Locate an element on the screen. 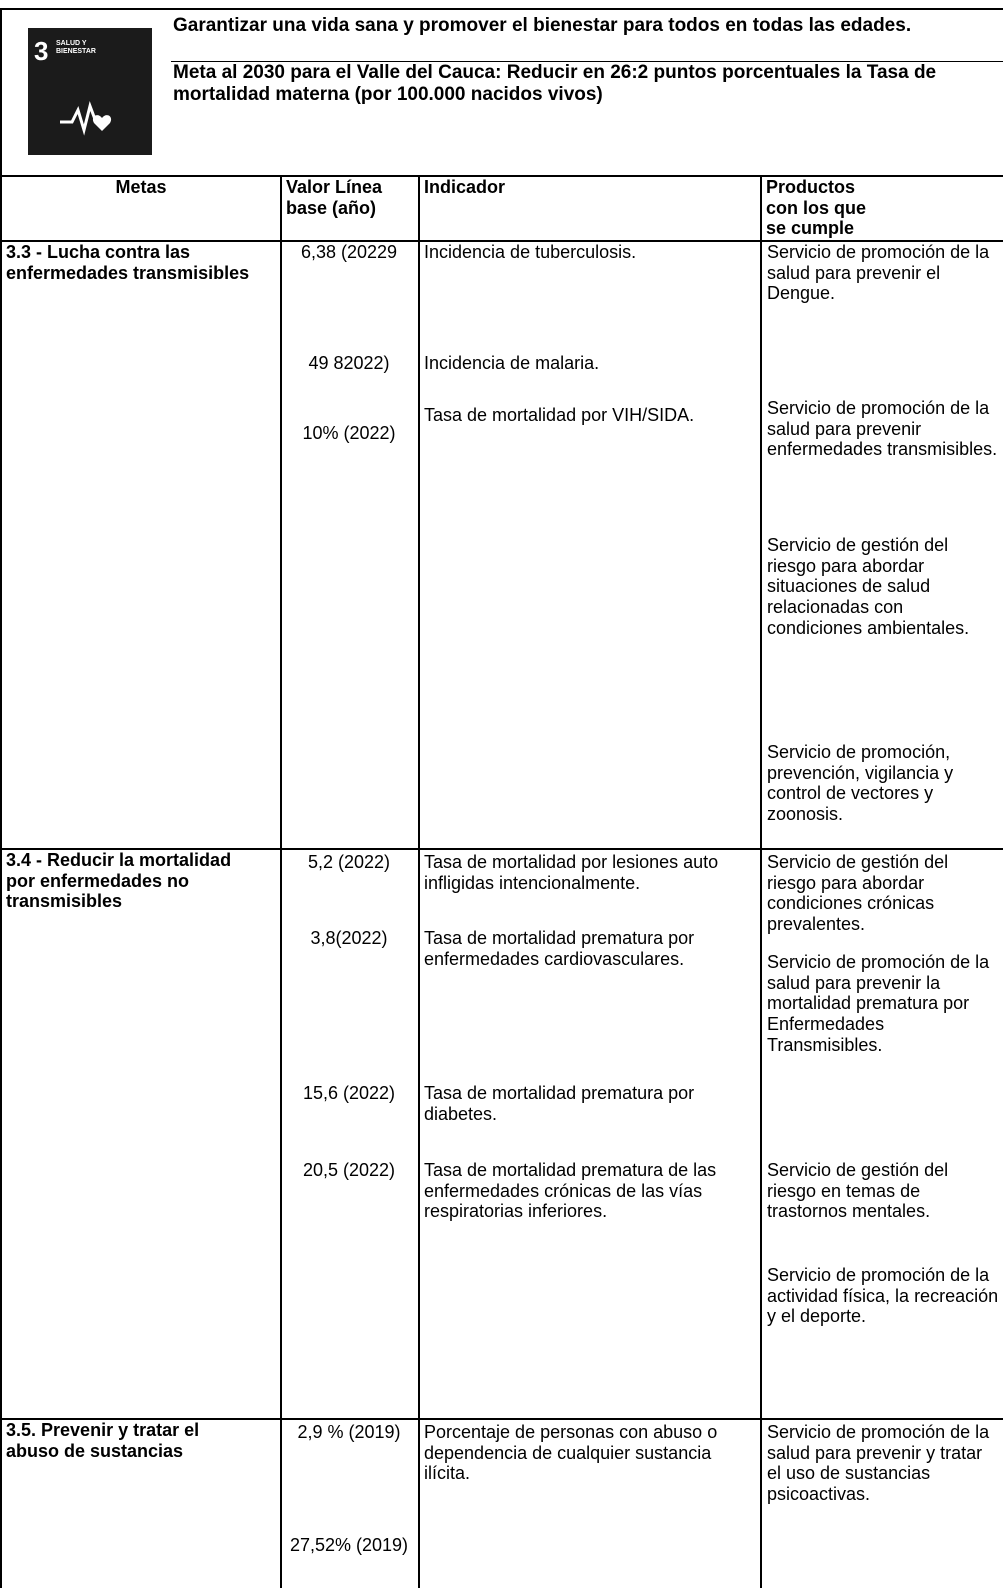  column-header: Indicador is located at coordinates (465, 187).